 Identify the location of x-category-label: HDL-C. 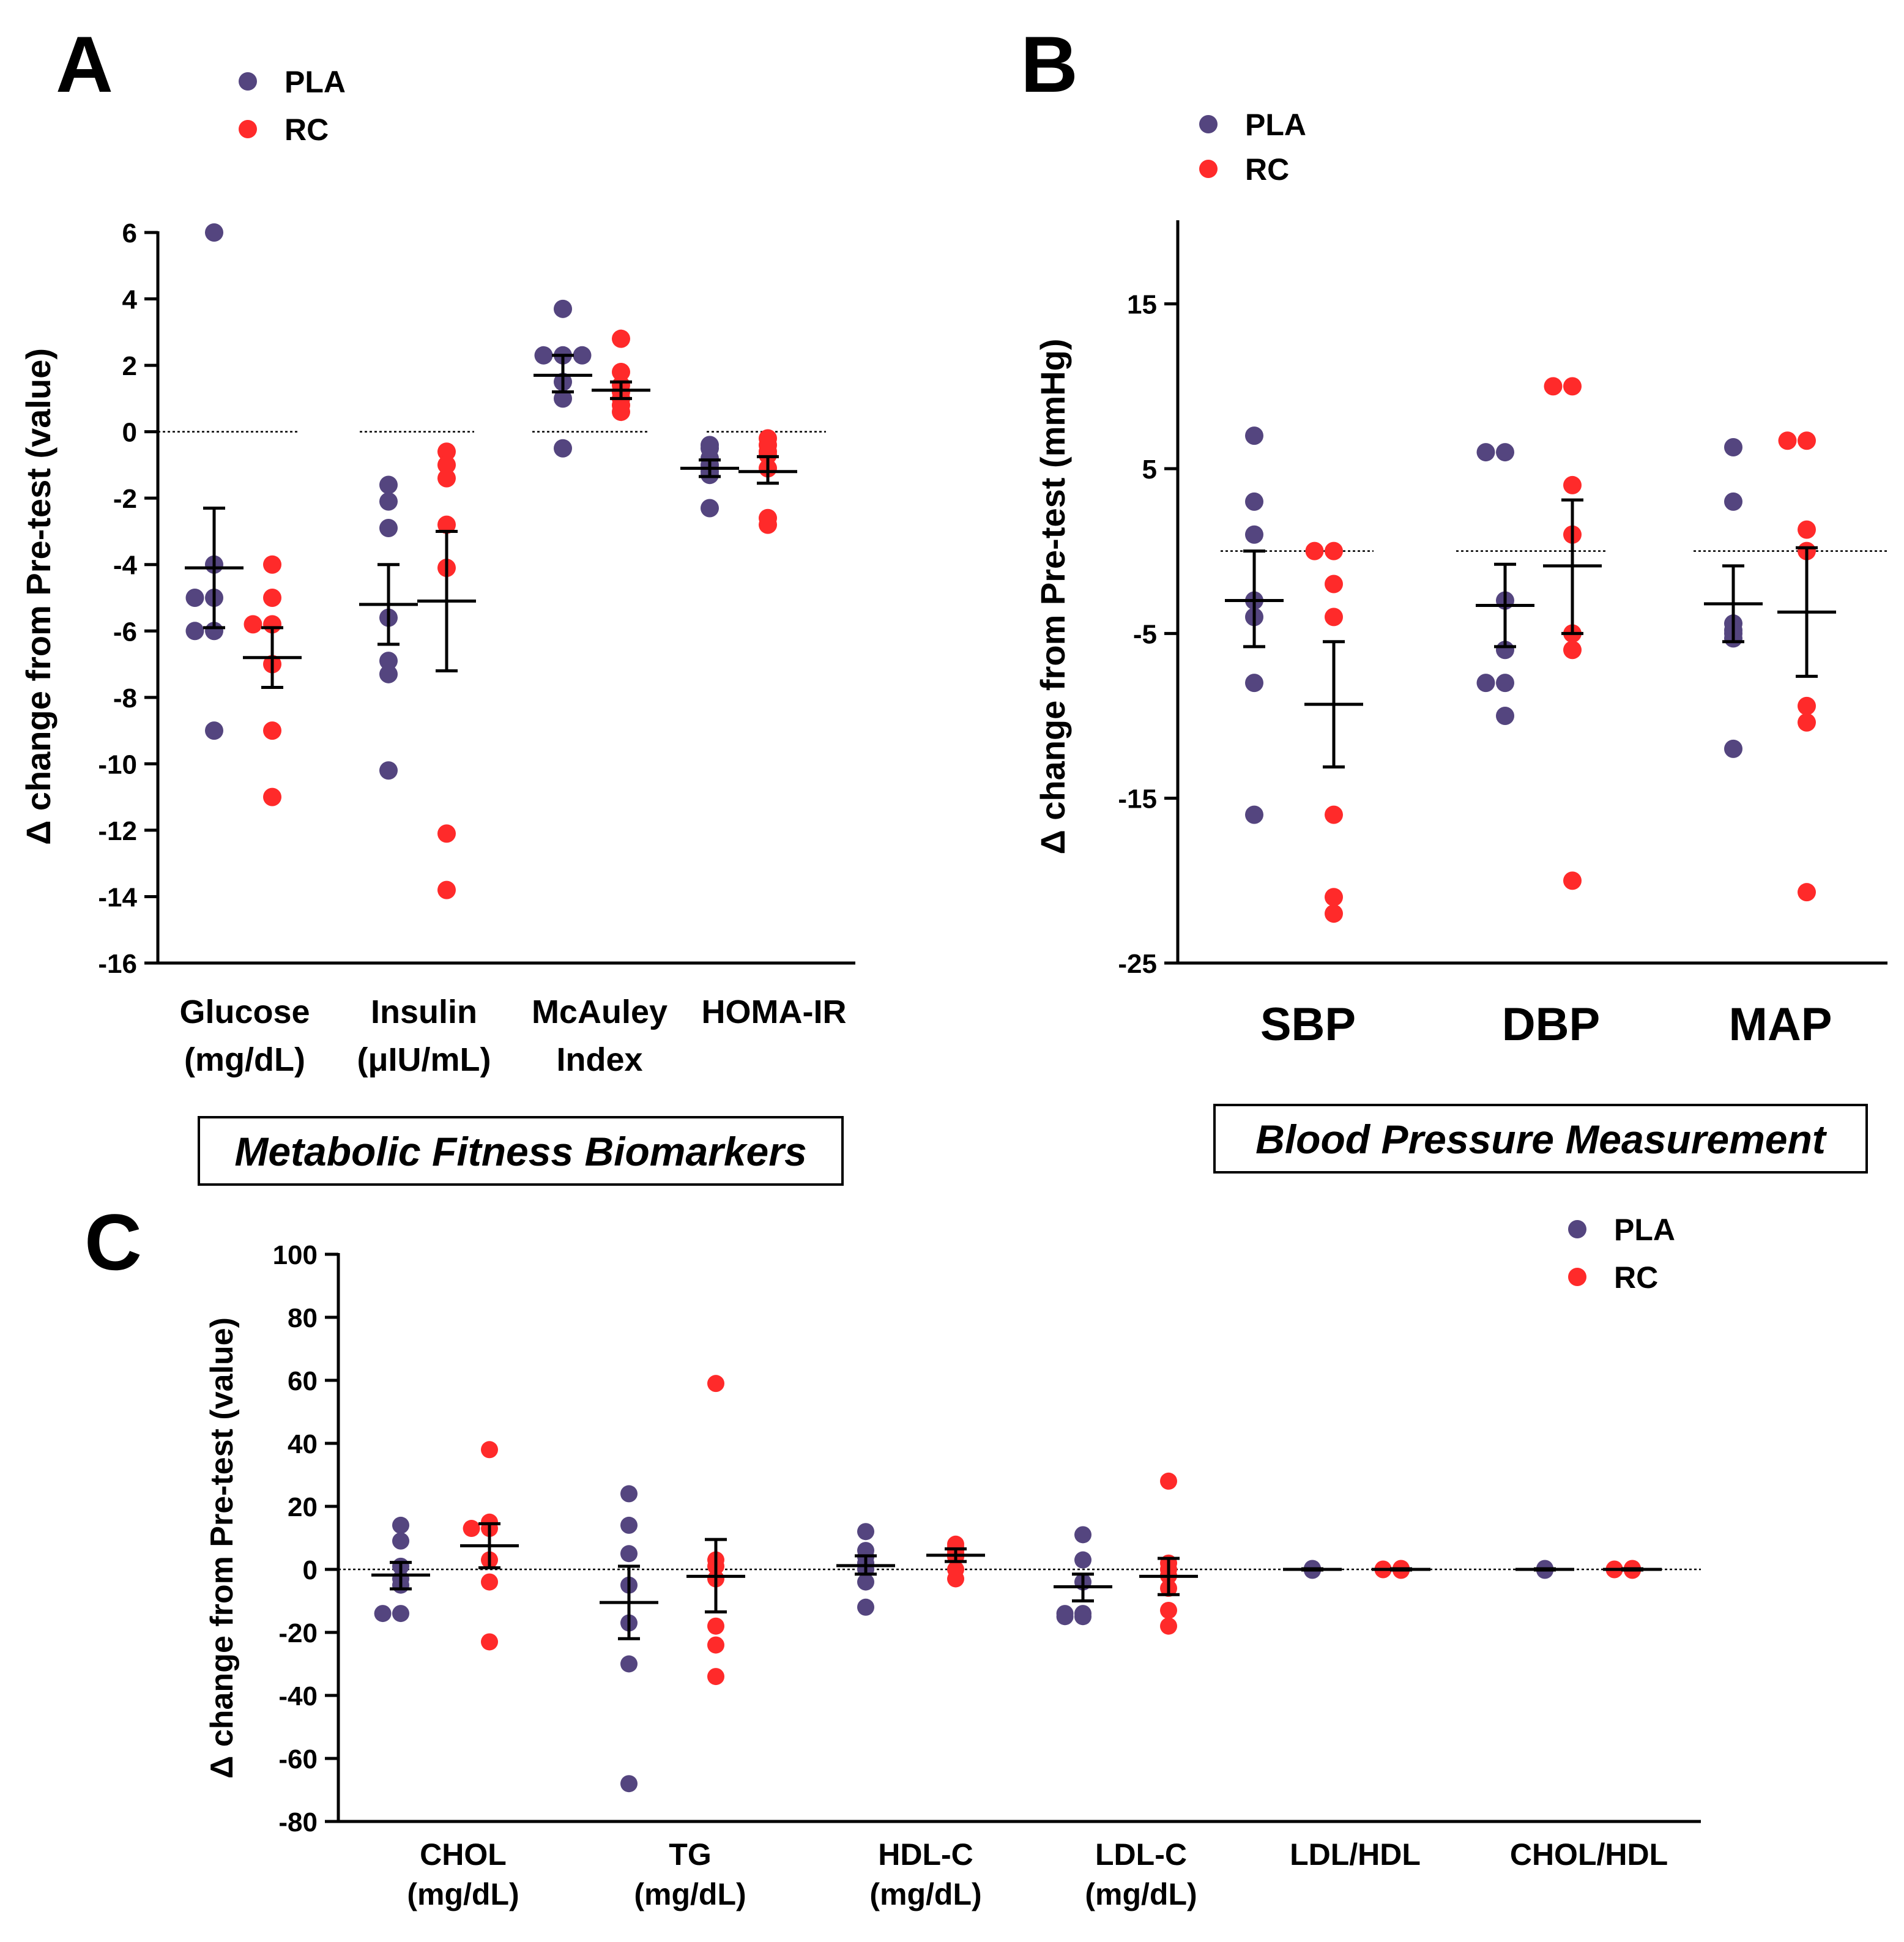
(925, 1854).